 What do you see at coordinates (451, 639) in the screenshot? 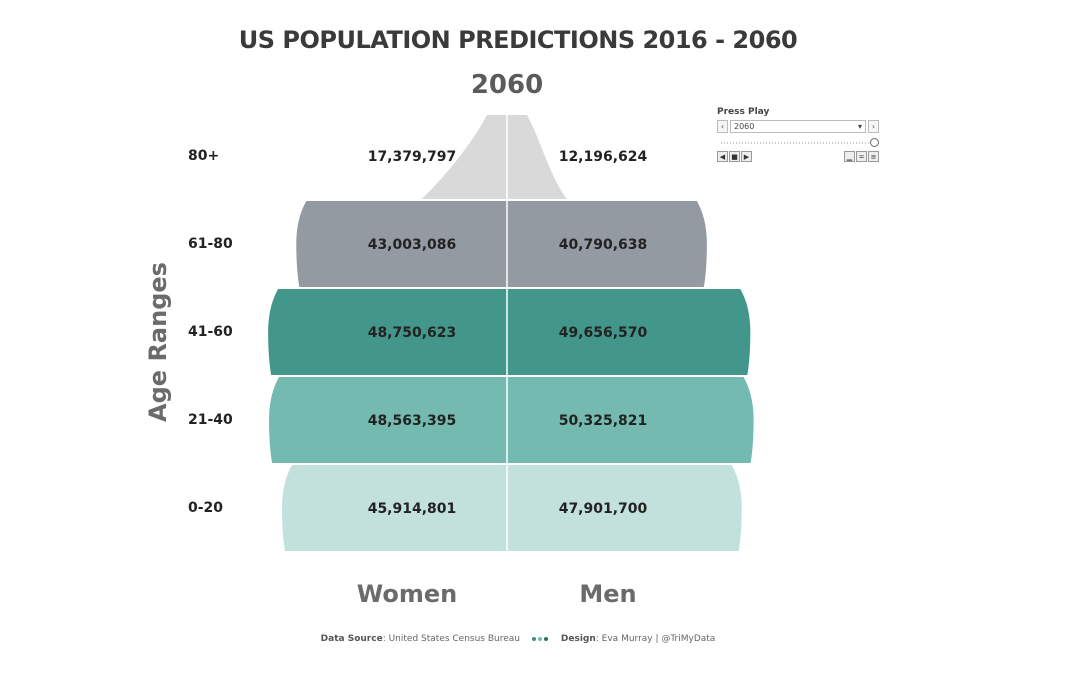
I see `source-value: : United States Census Bureau` at bounding box center [451, 639].